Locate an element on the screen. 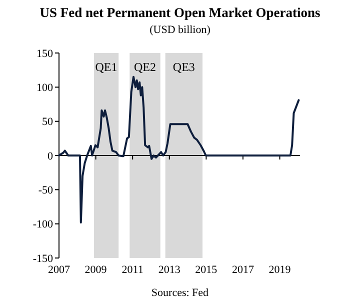  y-tick-label: -150 is located at coordinates (43, 258).